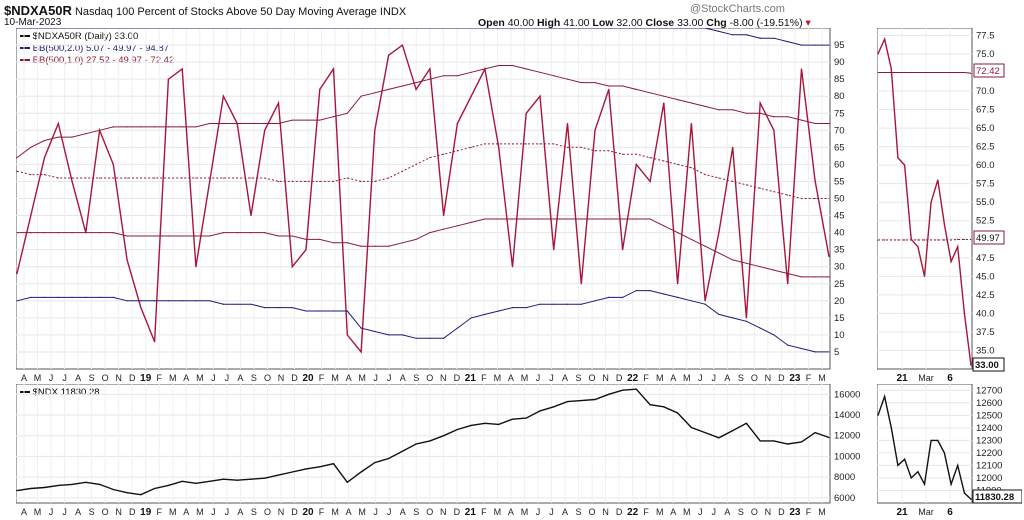 Image resolution: width=1024 pixels, height=520 pixels. I want to click on legend-item-bb2: BB(500,2.0) 5.07 - 49.97 - 94.87, so click(97, 49).